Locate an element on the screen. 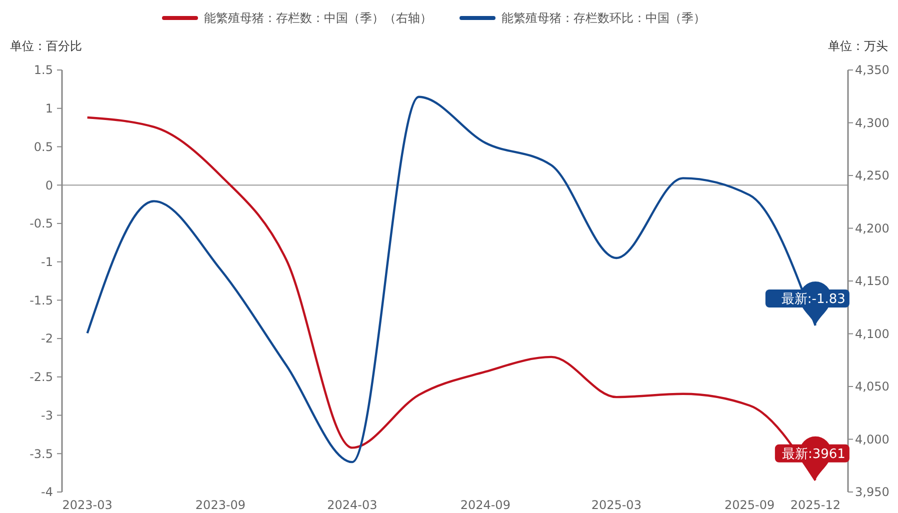 The image size is (898, 513). y-tick-label: -3.5 is located at coordinates (41, 453).